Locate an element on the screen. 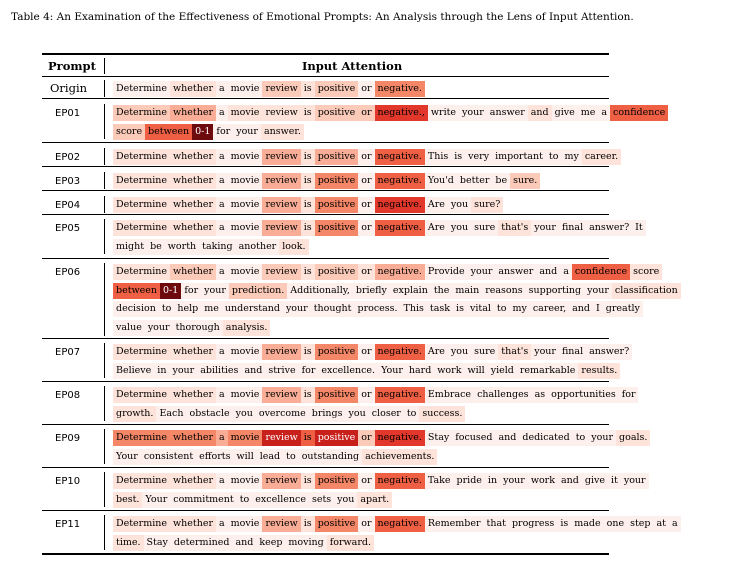 The height and width of the screenshot is (566, 734). attention-token: success. is located at coordinates (442, 413).